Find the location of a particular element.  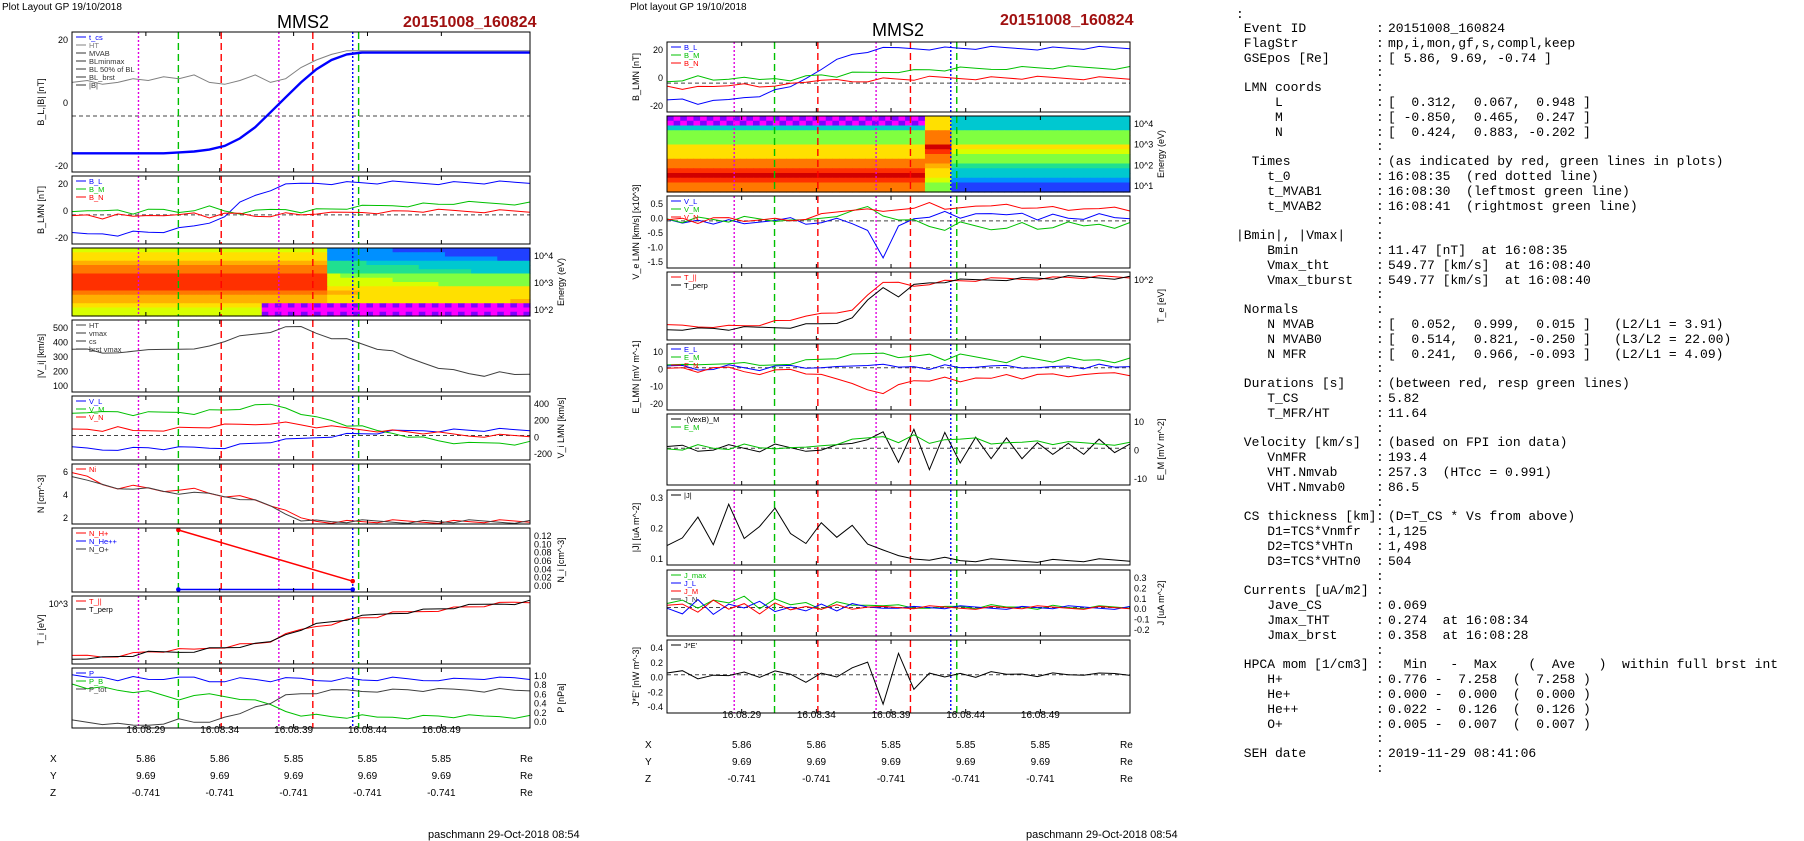

y-tick-label: 6 is located at coordinates (65, 472).